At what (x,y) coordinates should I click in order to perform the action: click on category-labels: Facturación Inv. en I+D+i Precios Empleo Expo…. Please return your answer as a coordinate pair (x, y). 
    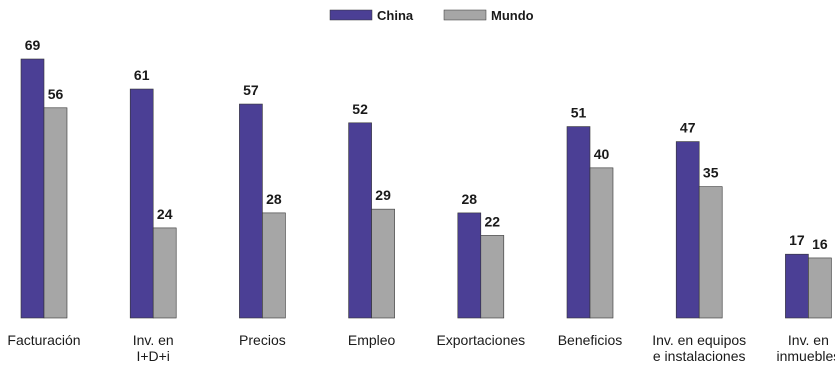
    Looking at the image, I should click on (421, 348).